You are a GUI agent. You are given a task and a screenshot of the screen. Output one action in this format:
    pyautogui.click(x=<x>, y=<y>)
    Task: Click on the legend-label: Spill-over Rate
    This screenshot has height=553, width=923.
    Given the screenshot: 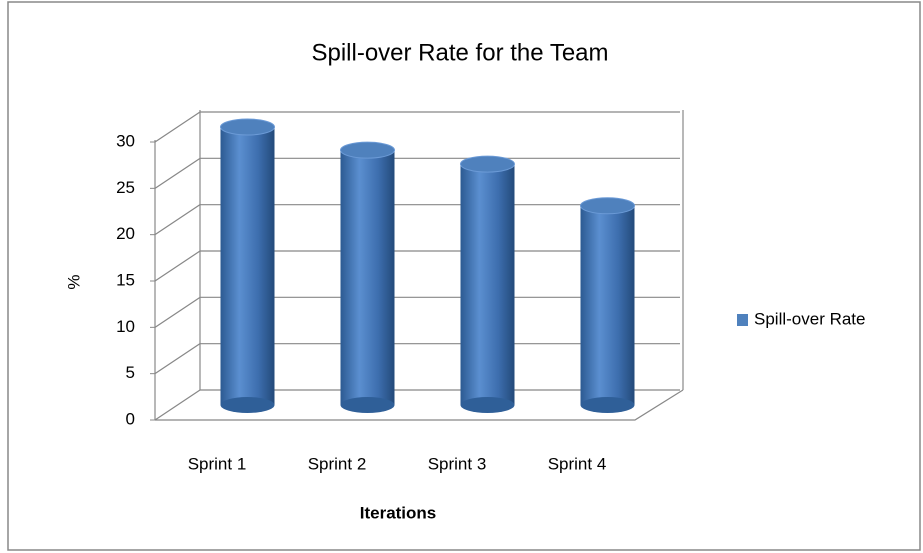 What is the action you would take?
    pyautogui.click(x=810, y=318)
    